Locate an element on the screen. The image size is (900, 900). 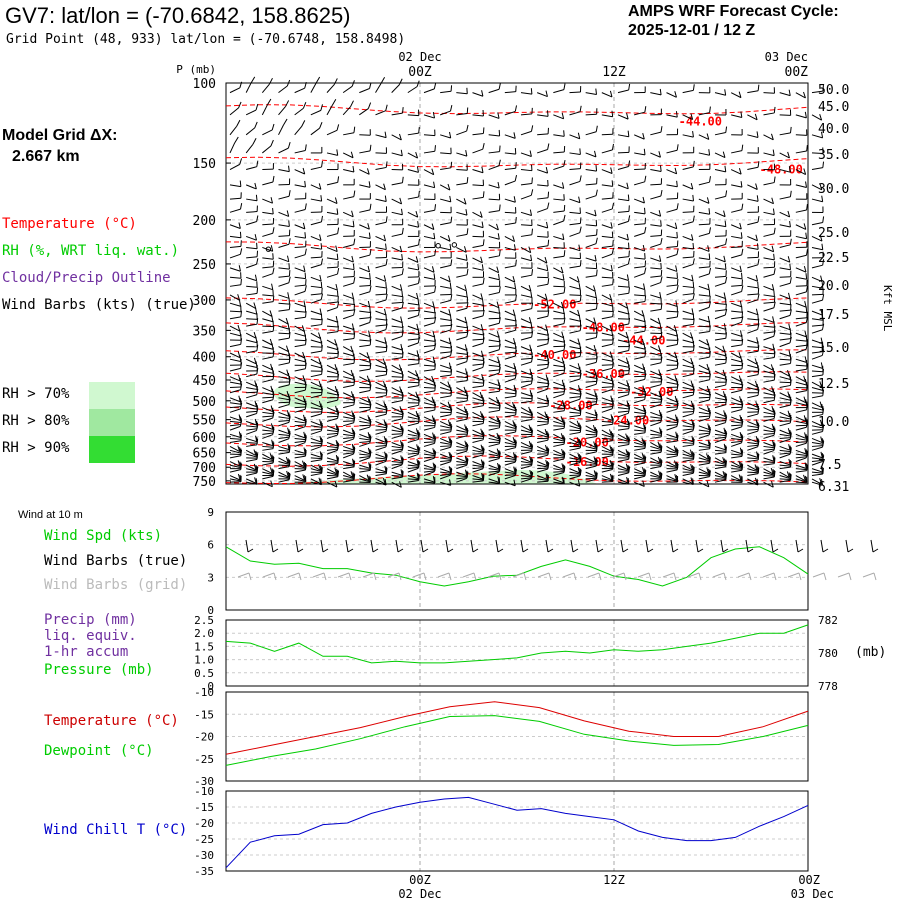
wind-barb-grid-flag is located at coordinates (400, 576).